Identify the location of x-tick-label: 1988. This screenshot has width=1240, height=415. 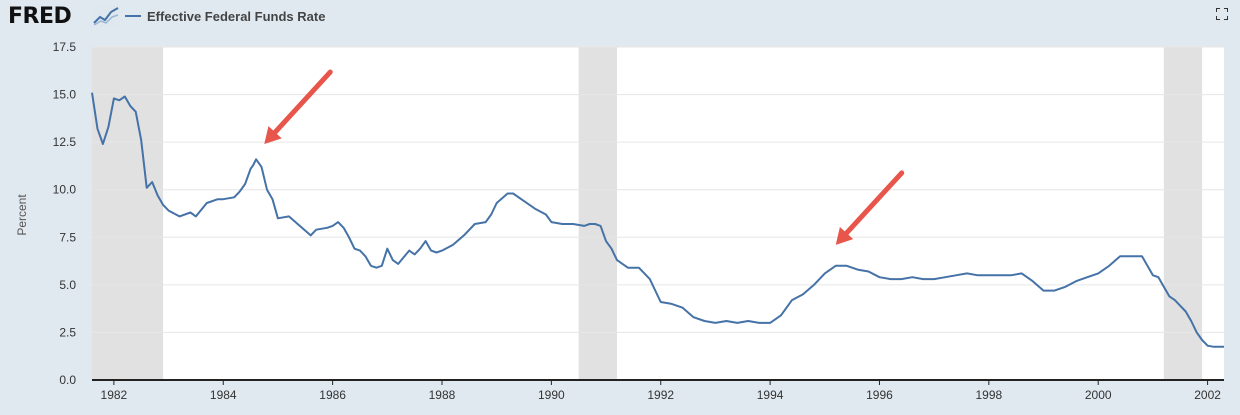
(442, 395).